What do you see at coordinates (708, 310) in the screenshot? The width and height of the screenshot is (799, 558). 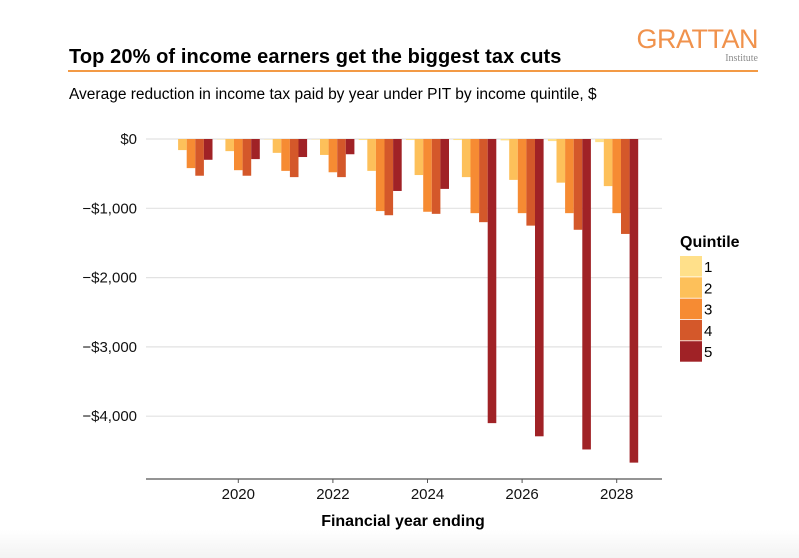 I see `legend-label-q3: 3` at bounding box center [708, 310].